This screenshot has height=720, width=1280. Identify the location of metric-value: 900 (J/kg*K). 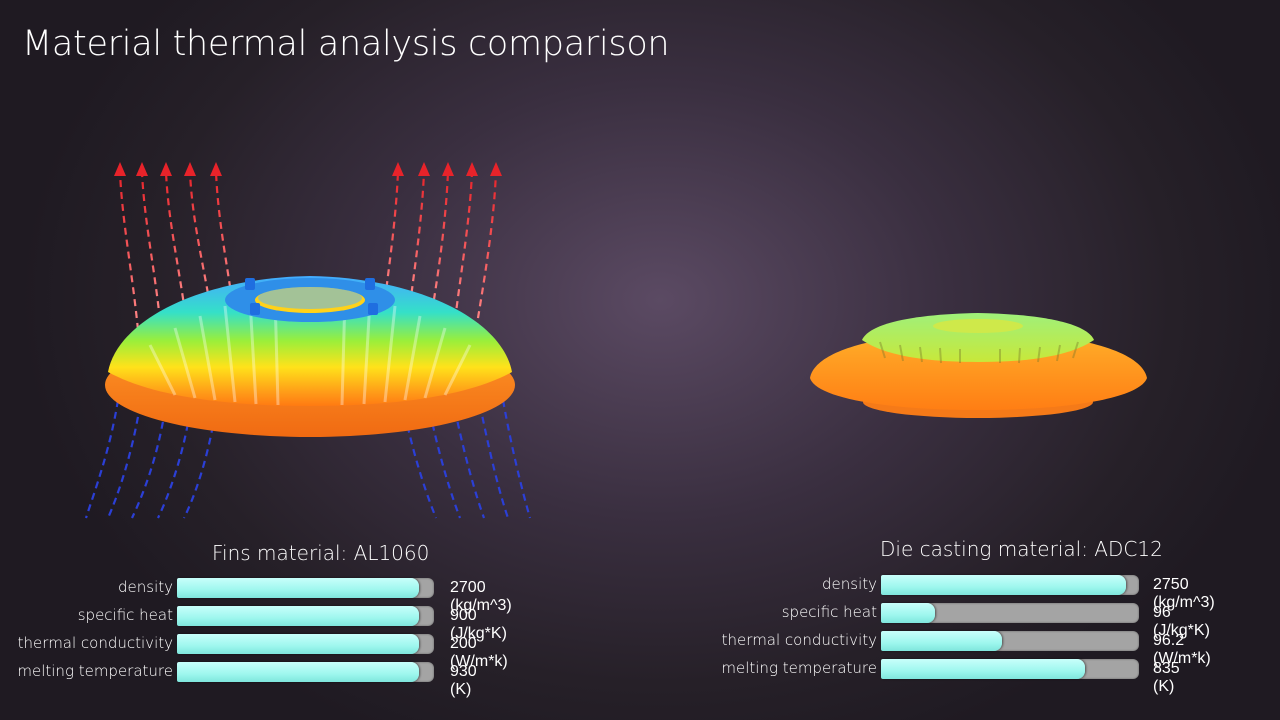
(478, 624).